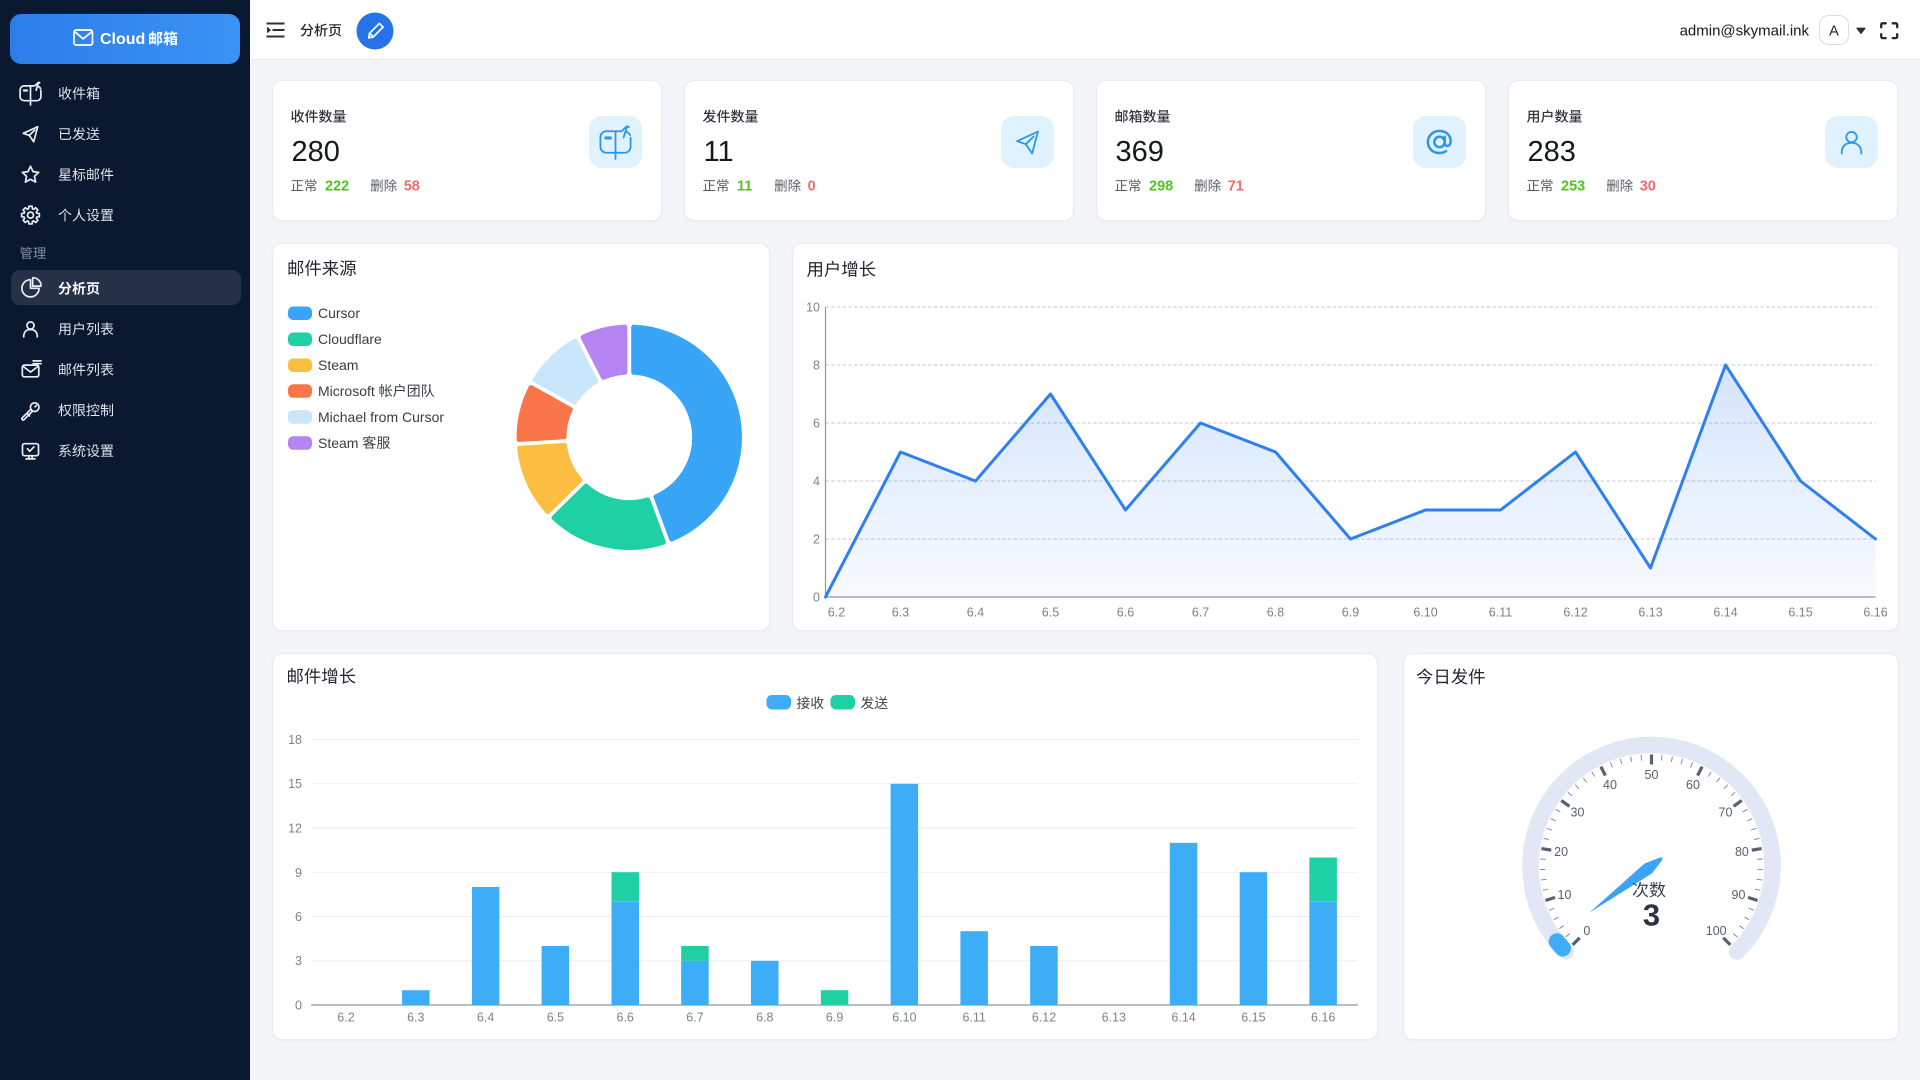 Image resolution: width=1920 pixels, height=1080 pixels. Describe the element at coordinates (298, 873) in the screenshot. I see `svg-text: 9` at that location.